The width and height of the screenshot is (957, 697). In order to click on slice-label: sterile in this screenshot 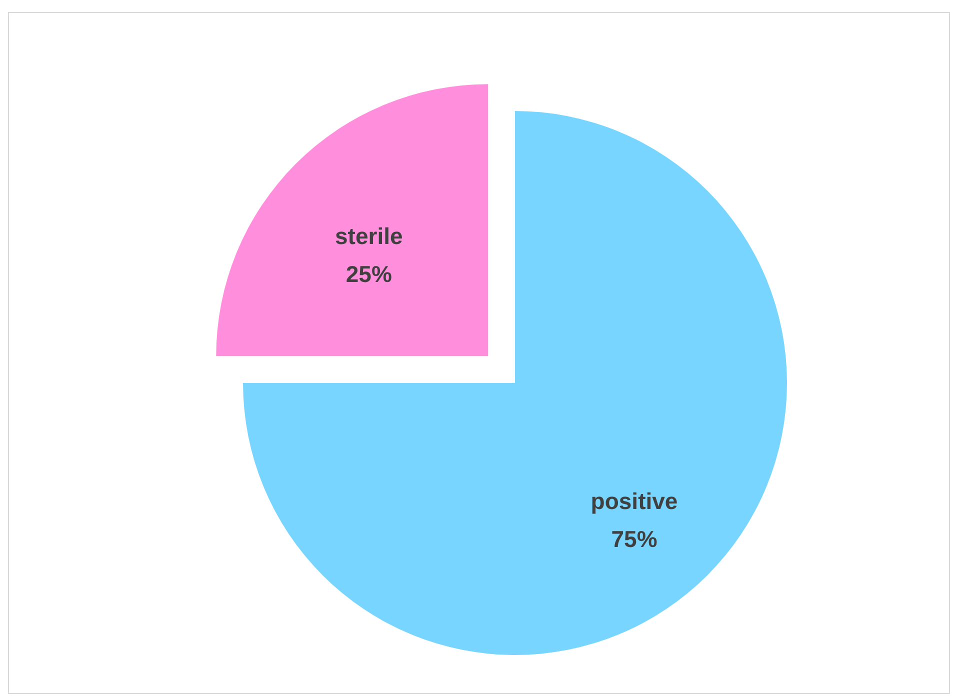, I will do `click(369, 235)`.